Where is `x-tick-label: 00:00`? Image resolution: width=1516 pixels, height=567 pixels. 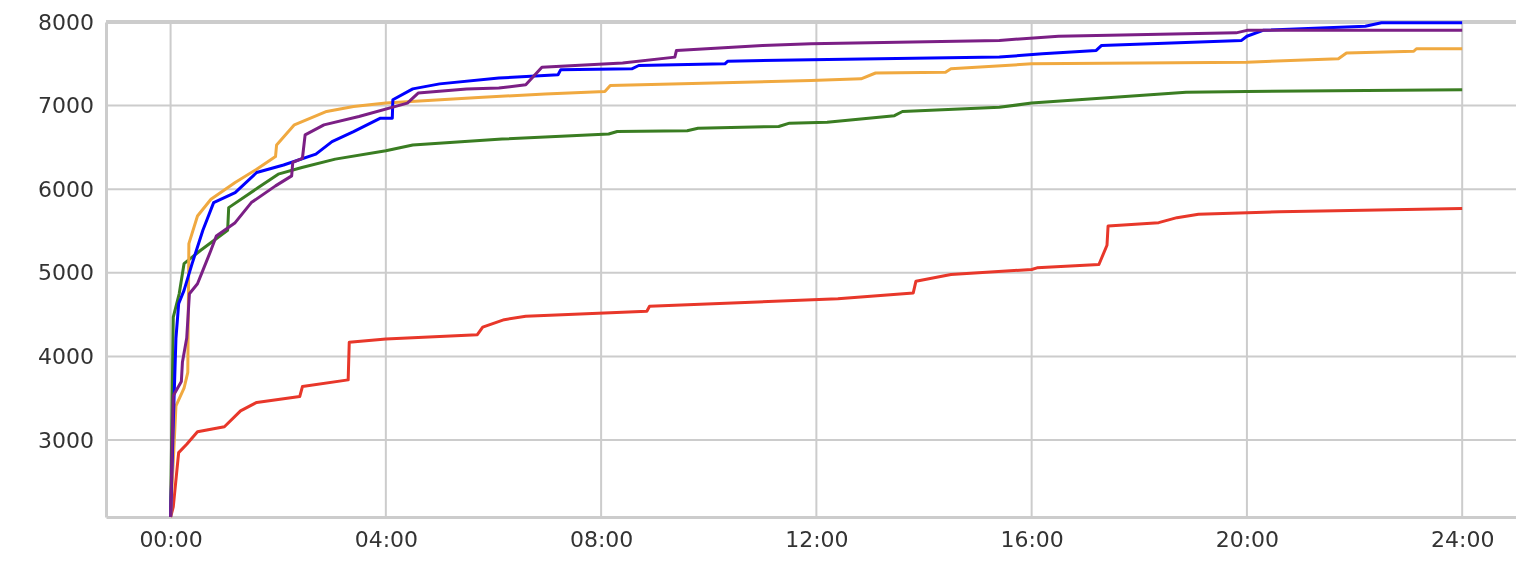
x-tick-label: 00:00 is located at coordinates (171, 539).